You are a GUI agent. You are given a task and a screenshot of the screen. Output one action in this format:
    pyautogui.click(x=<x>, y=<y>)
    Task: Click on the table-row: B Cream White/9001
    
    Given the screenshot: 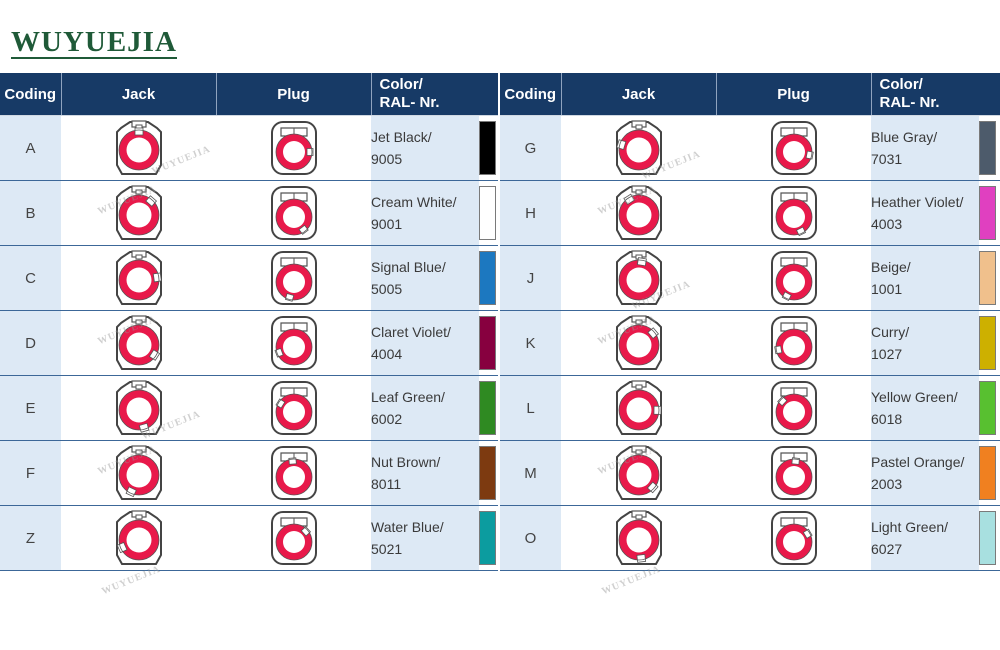 What is the action you would take?
    pyautogui.click(x=249, y=213)
    